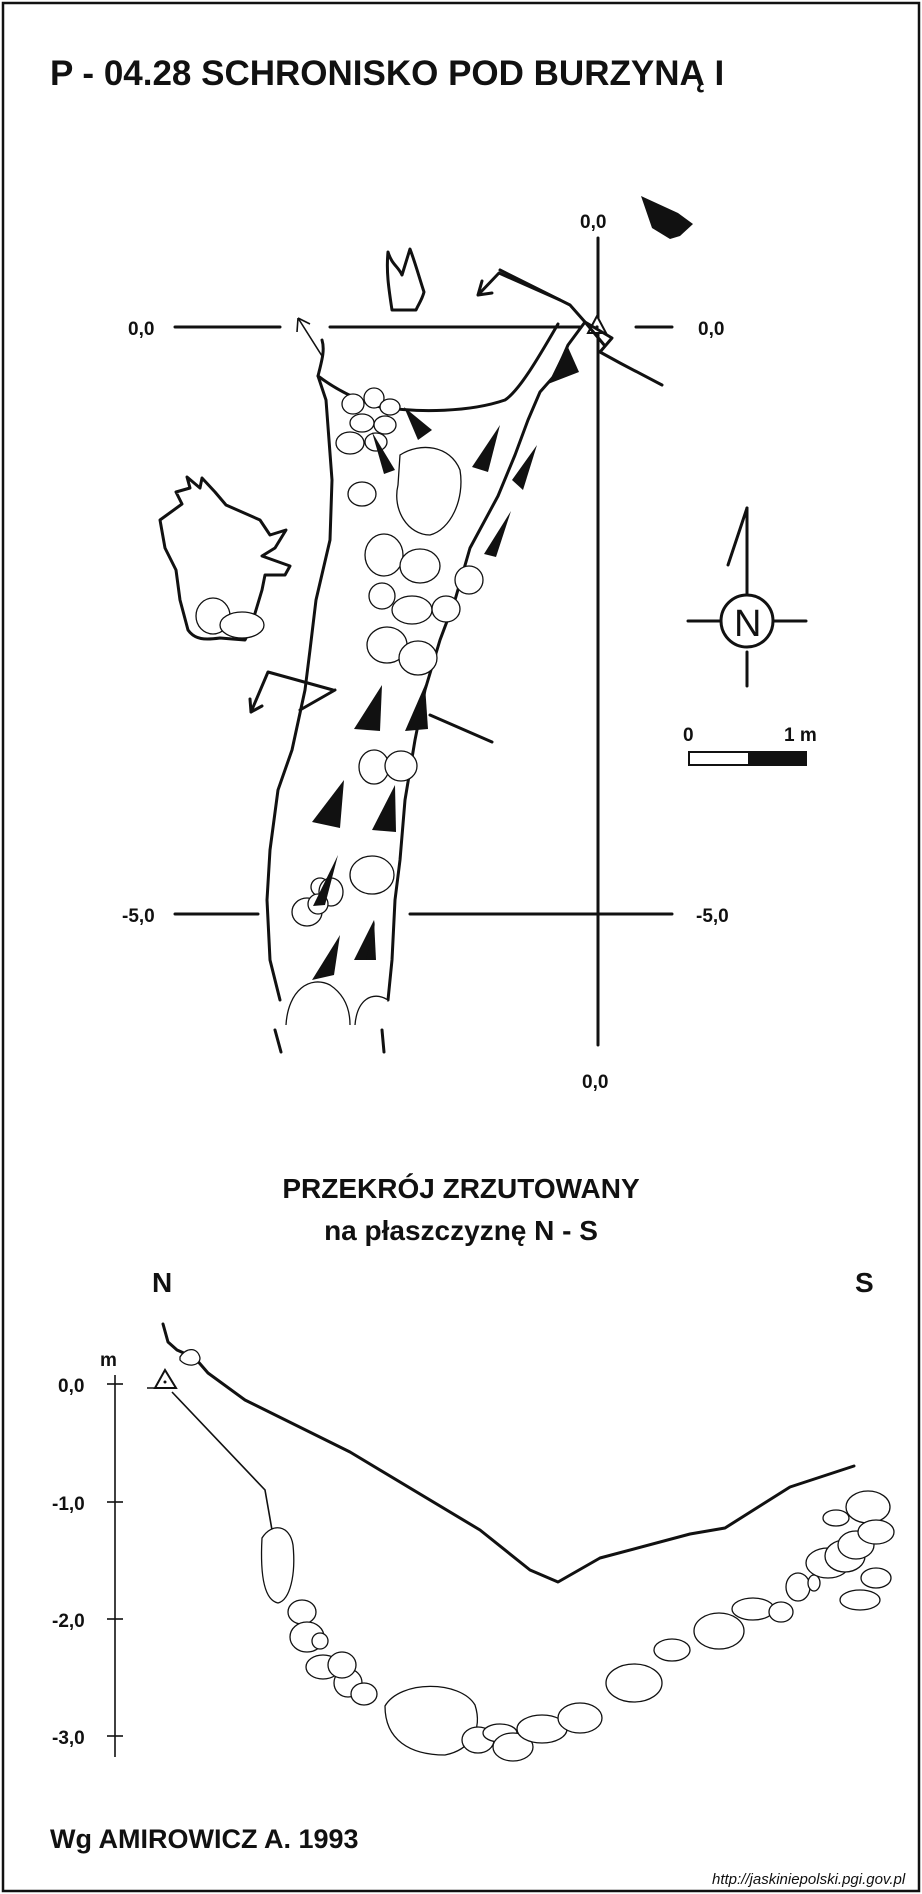  What do you see at coordinates (291, 692) in the screenshot?
I see `section-cut-arrow-lower-icon` at bounding box center [291, 692].